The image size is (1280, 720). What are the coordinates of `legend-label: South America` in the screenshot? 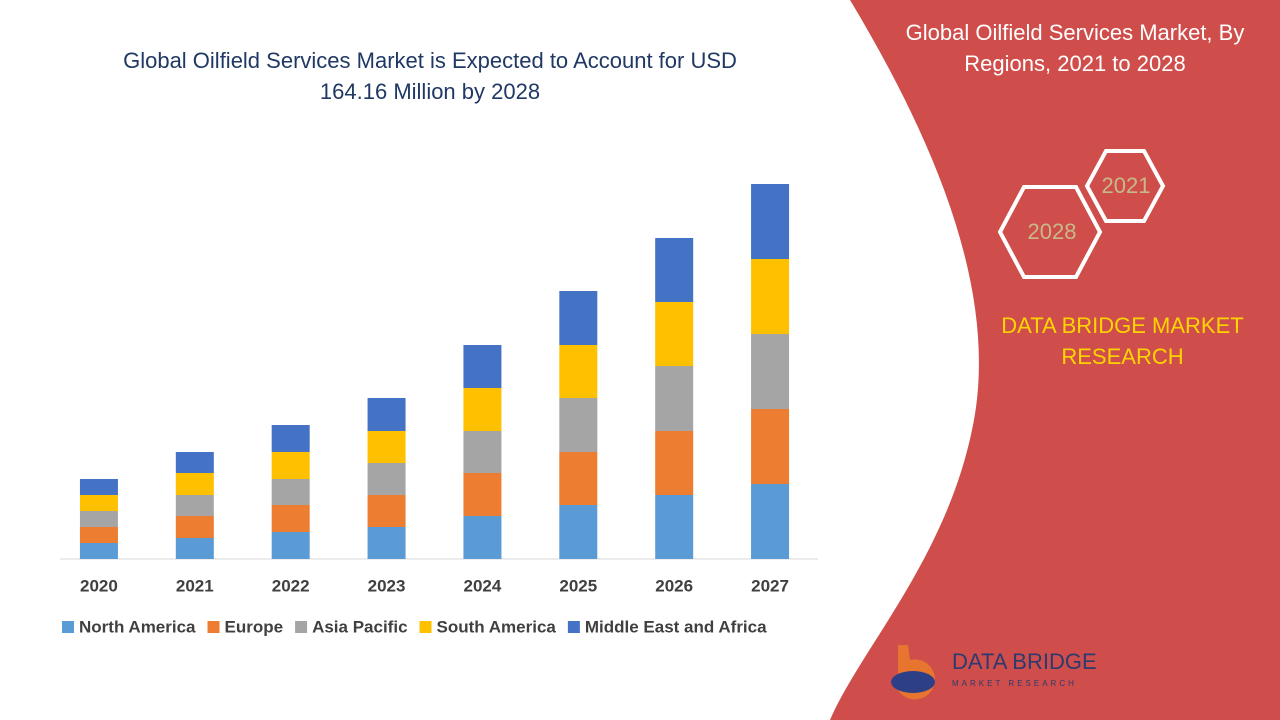 It's located at (497, 626).